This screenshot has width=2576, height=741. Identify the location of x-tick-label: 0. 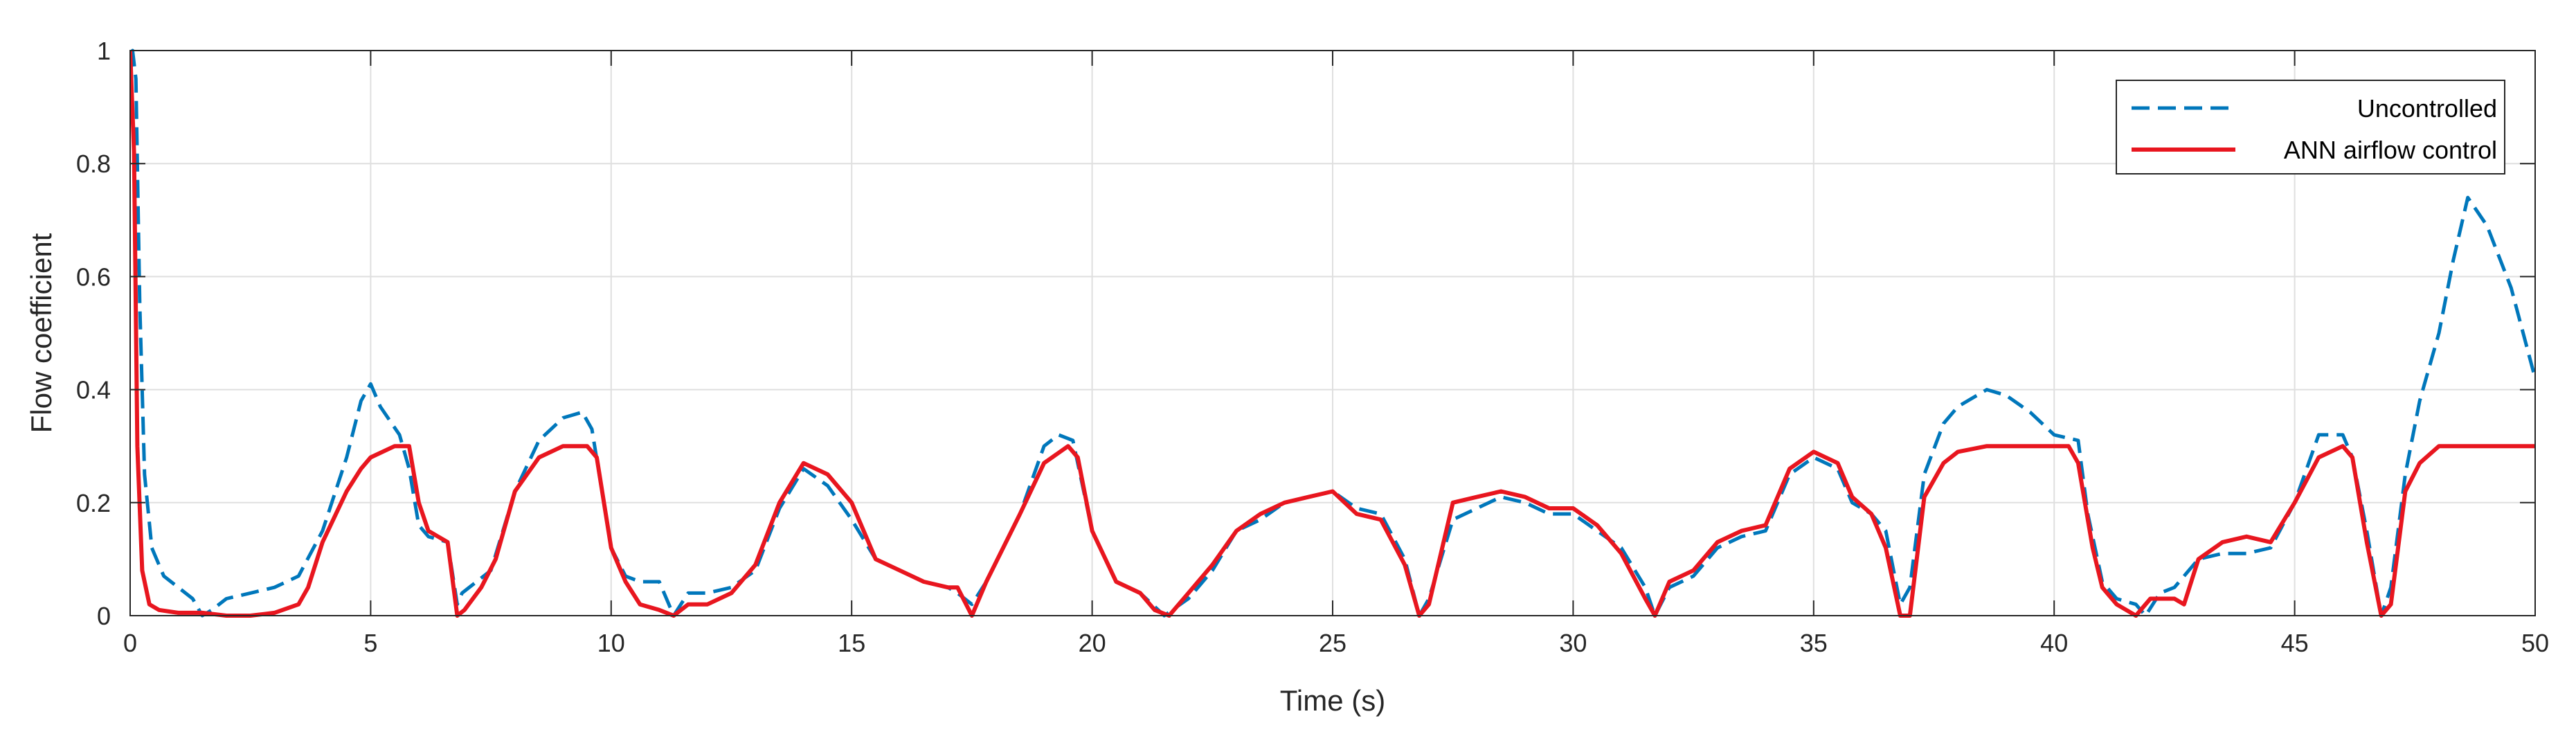
(130, 643).